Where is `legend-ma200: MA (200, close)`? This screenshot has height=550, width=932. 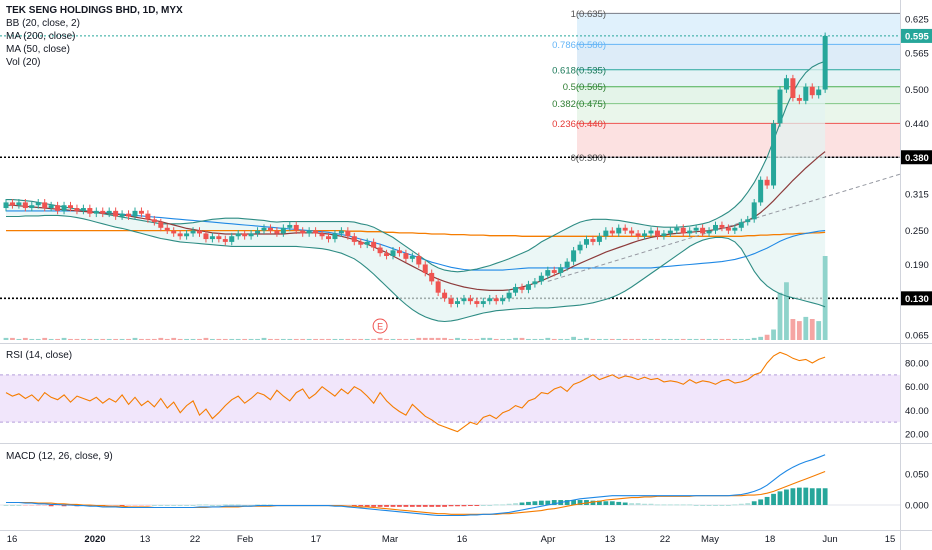 legend-ma200: MA (200, close) is located at coordinates (41, 36).